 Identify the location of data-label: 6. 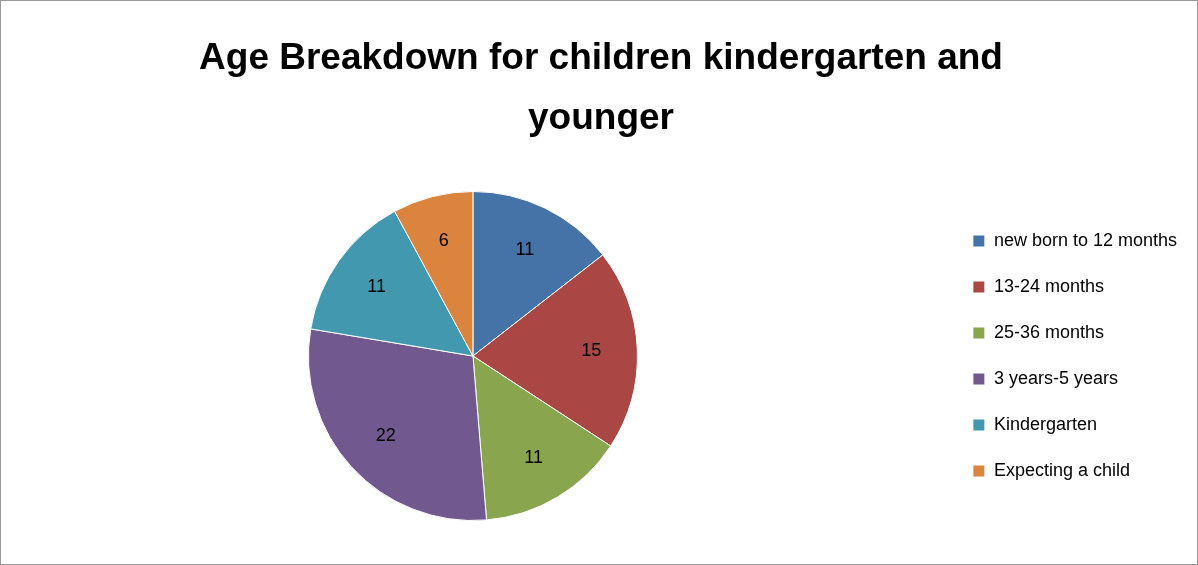
(443, 240).